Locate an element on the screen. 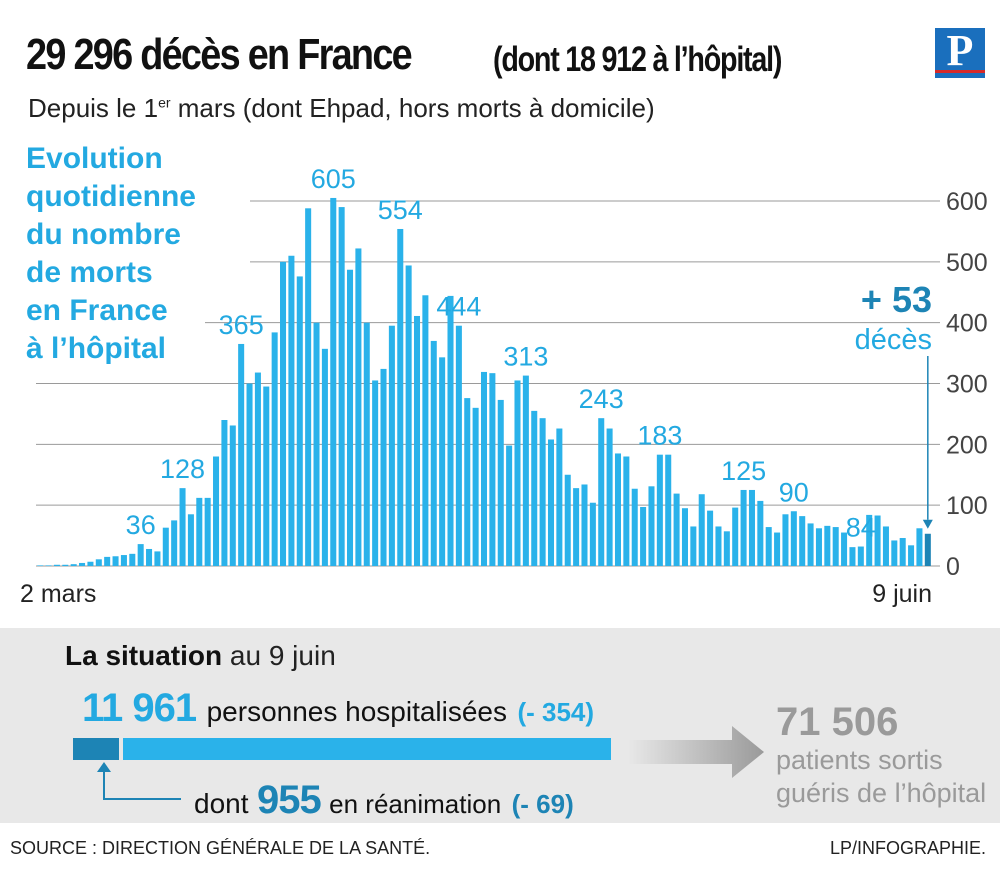 The width and height of the screenshot is (1000, 869). icu-connector-vertical is located at coordinates (104, 784).